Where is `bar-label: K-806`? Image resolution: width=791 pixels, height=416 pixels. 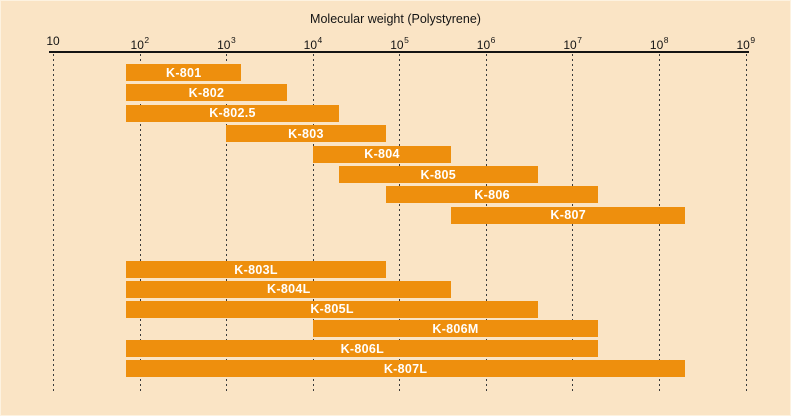
bar-label: K-806 is located at coordinates (492, 194).